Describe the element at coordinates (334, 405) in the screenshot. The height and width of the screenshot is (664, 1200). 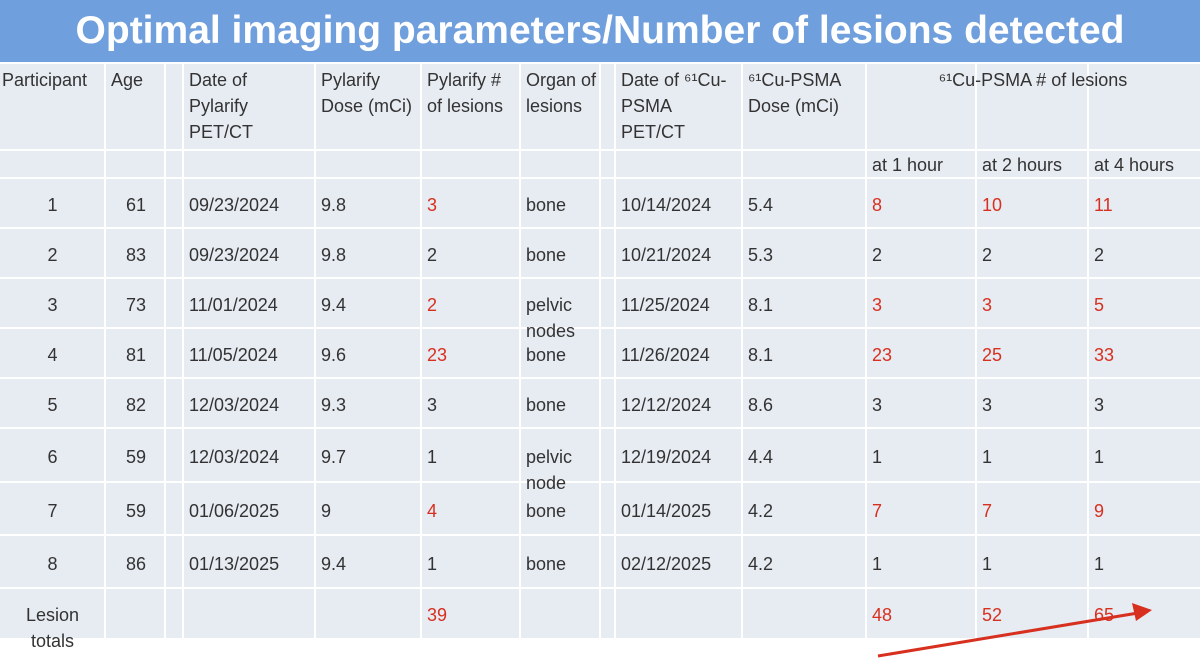
I see `table-cell: 9.3` at that location.